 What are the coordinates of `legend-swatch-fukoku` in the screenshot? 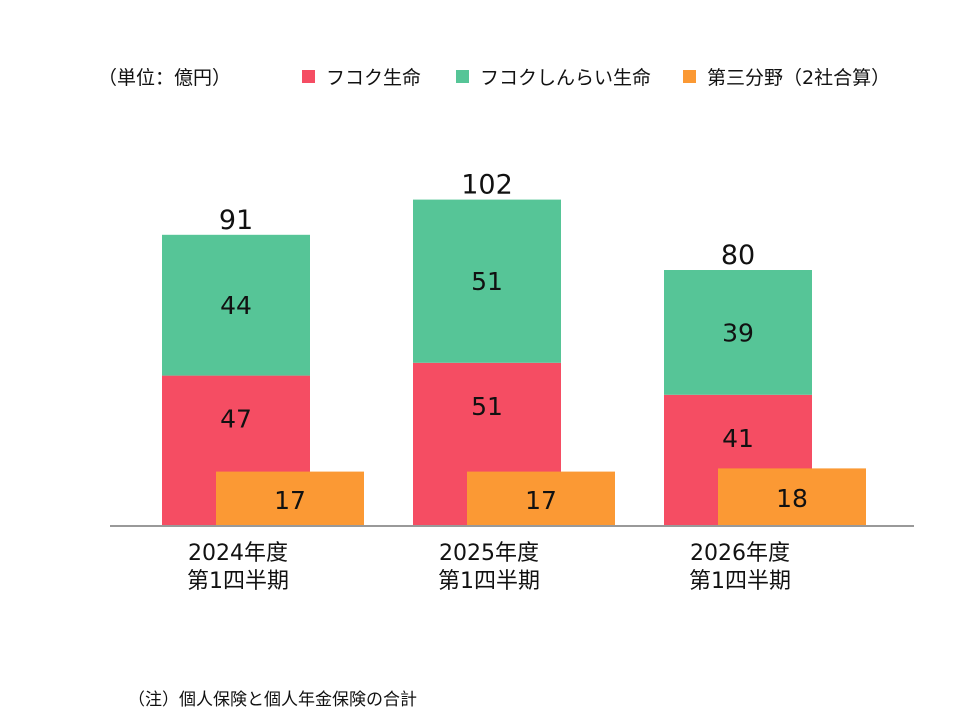 It's located at (308, 76).